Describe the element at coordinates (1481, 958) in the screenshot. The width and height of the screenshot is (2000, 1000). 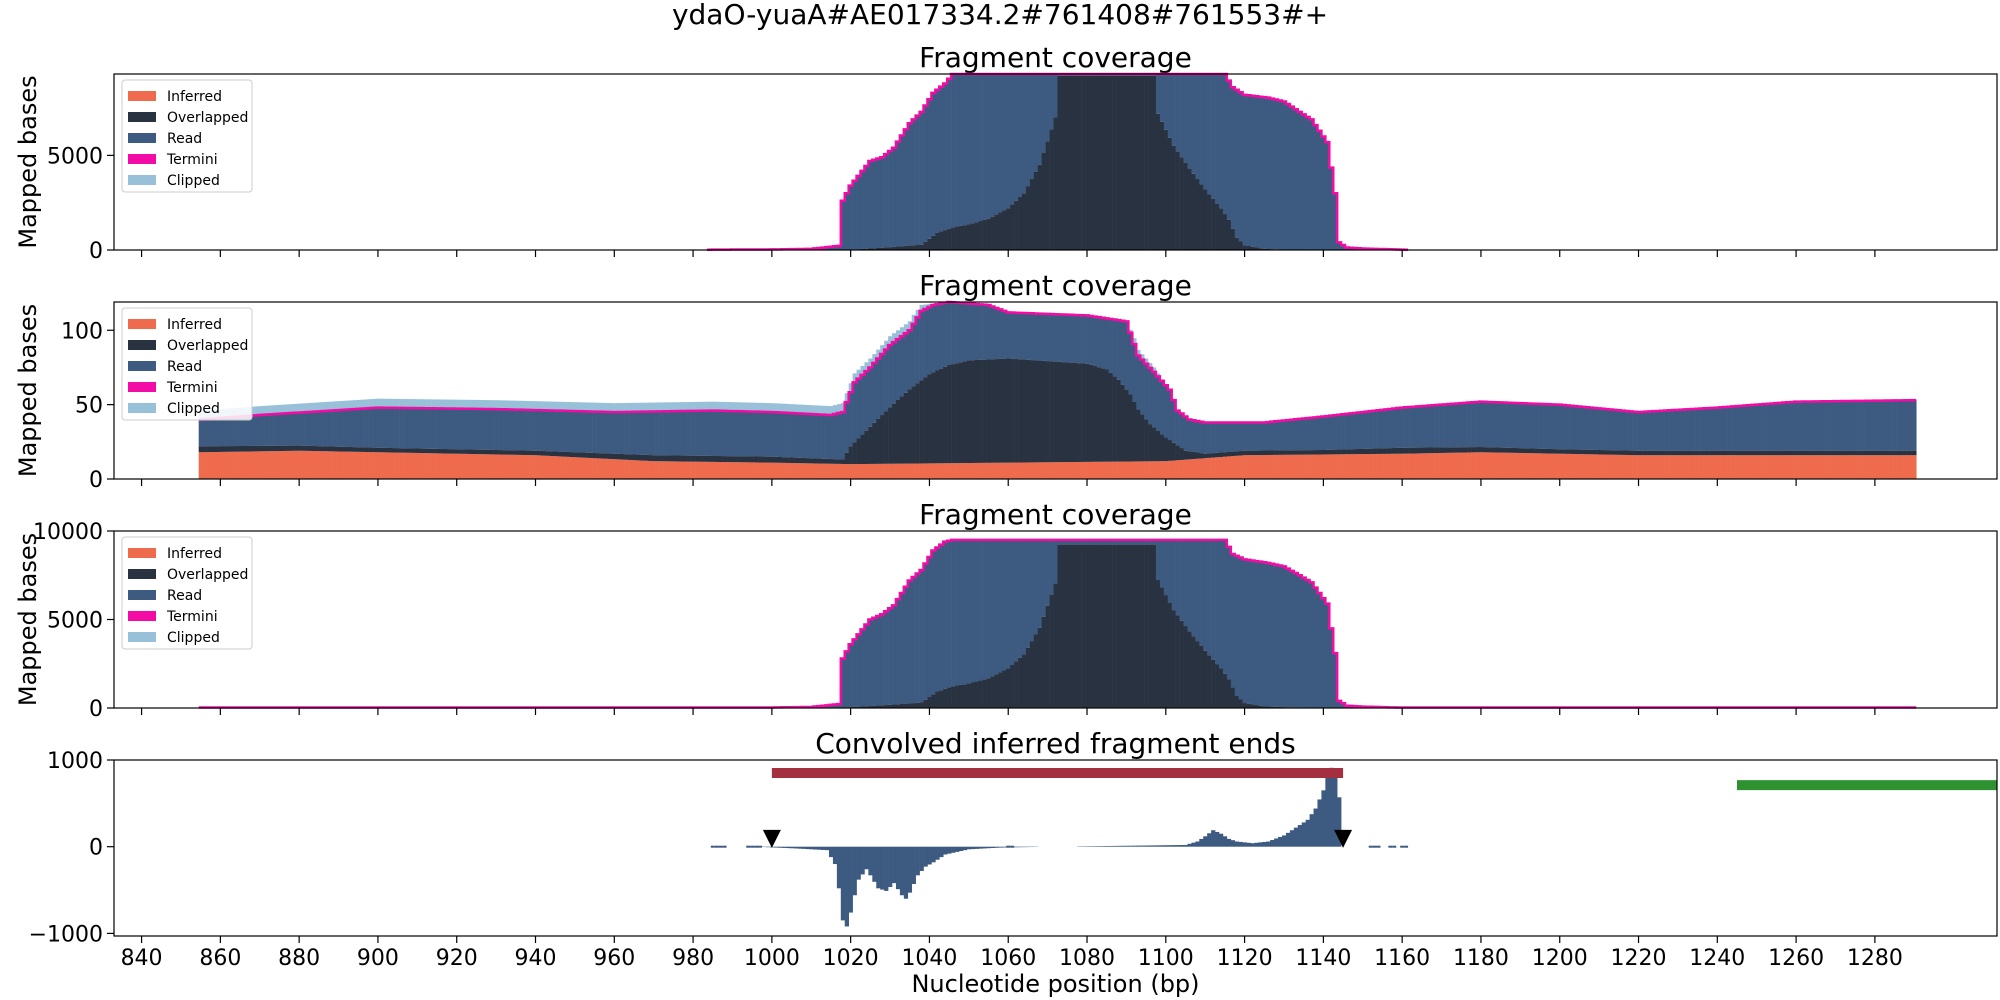
I see `x-tick-label: 1180` at that location.